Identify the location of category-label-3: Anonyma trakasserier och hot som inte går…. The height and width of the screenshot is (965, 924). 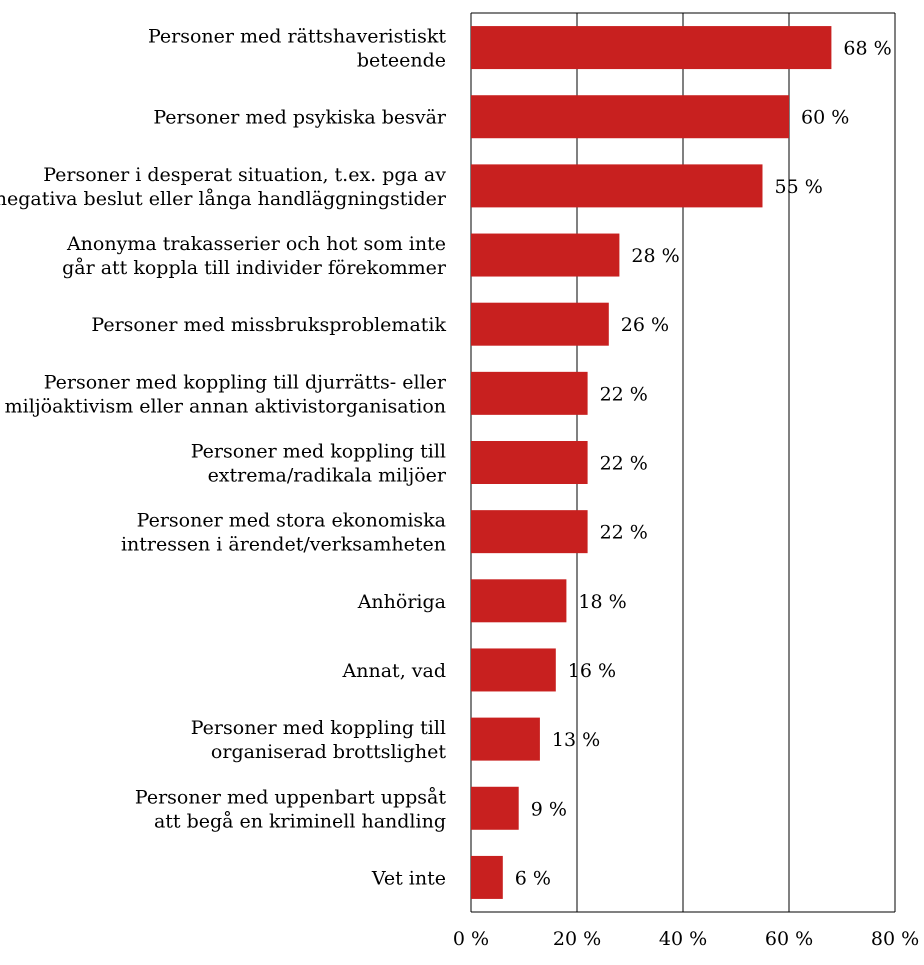
(254, 256).